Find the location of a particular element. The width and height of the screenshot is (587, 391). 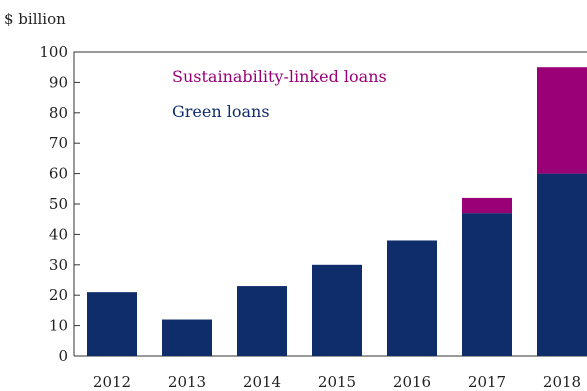

bar-green-loans-2013 is located at coordinates (187, 337).